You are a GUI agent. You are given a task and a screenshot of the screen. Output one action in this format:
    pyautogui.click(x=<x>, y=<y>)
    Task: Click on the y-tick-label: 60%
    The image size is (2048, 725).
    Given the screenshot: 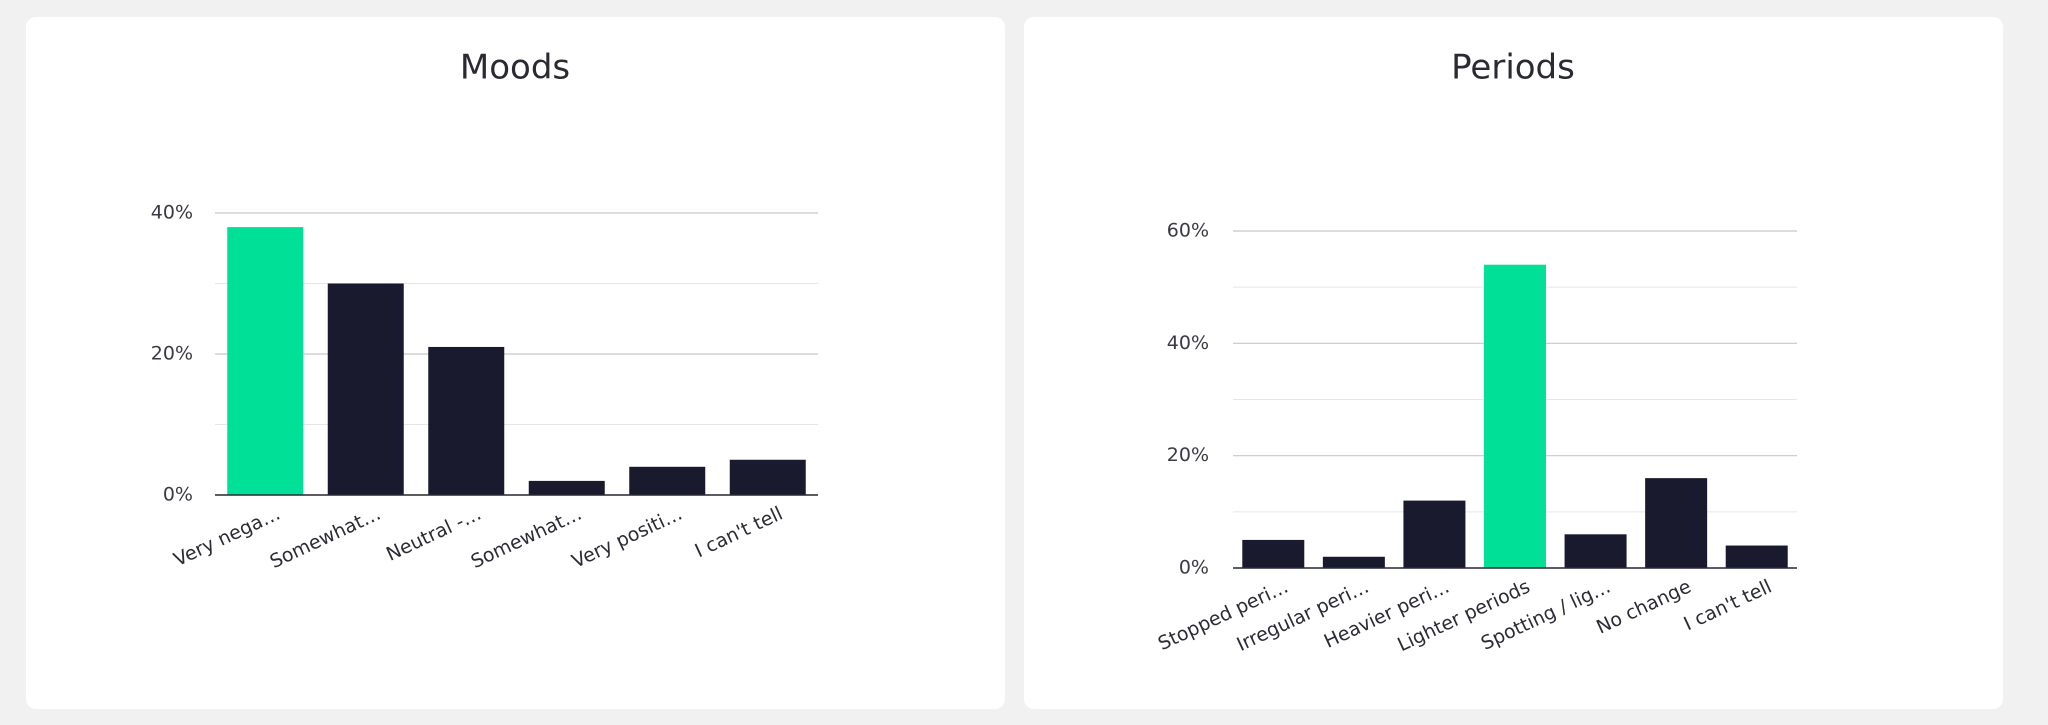 What is the action you would take?
    pyautogui.click(x=1188, y=231)
    